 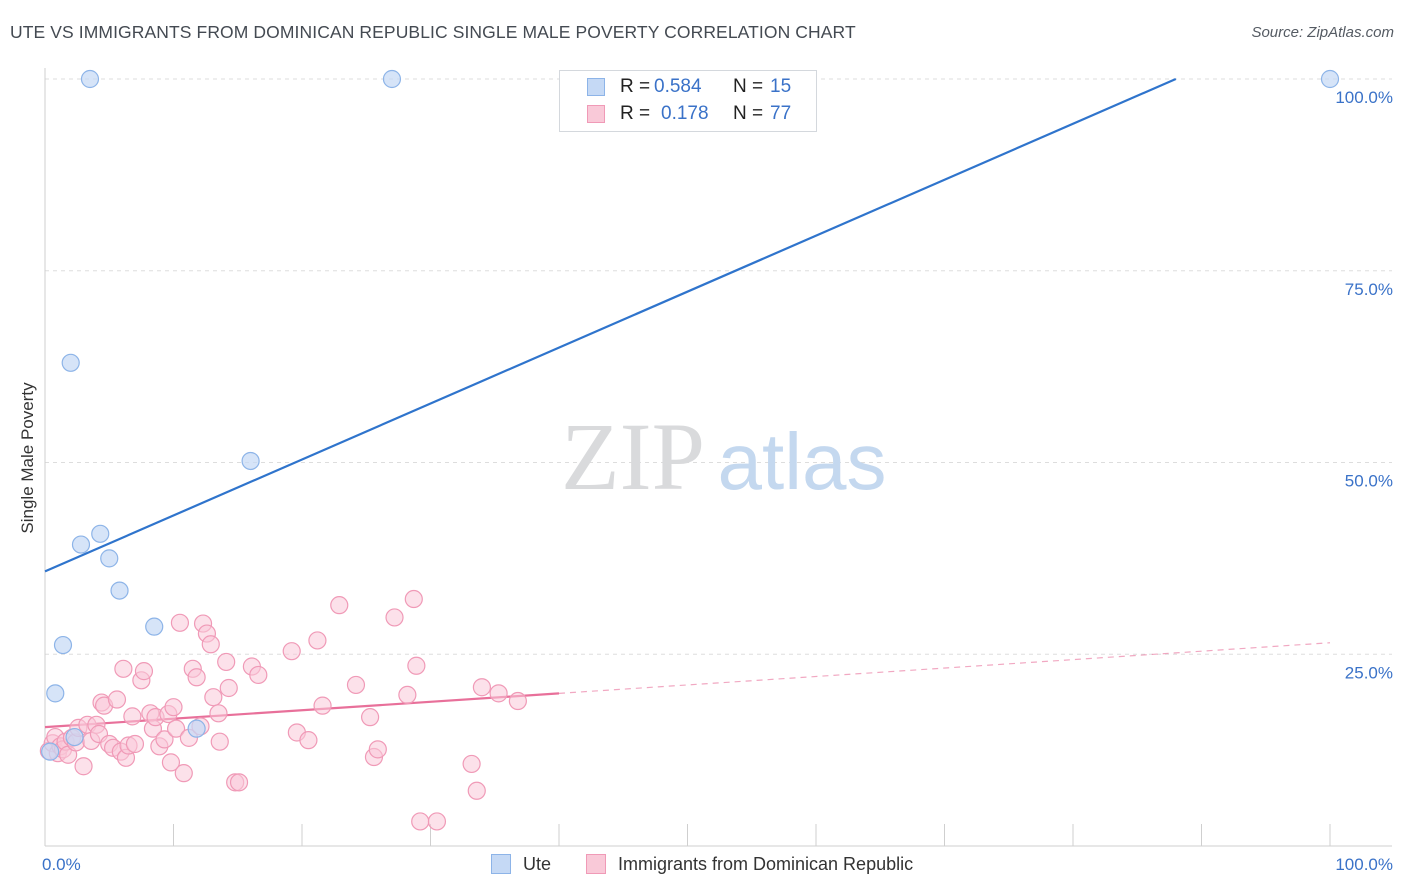 I want to click on dominican-swatch, so click(x=596, y=114).